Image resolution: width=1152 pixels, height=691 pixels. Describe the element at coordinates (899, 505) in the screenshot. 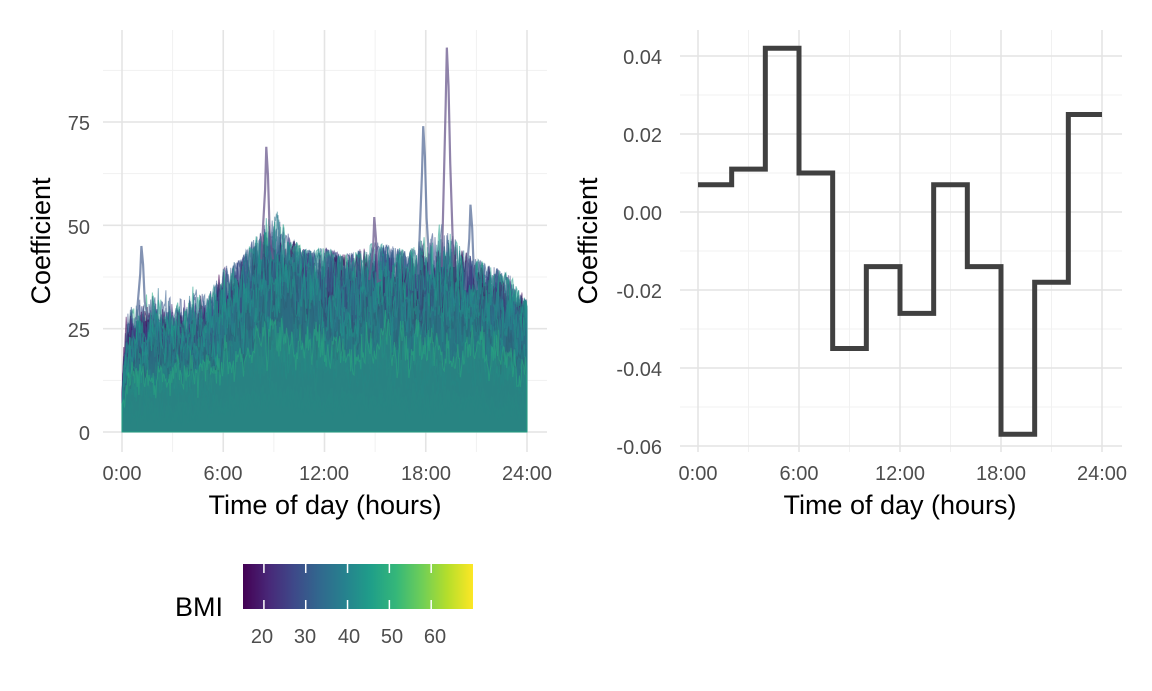

I see `right-x-axis-title: Time of day (hours)` at that location.